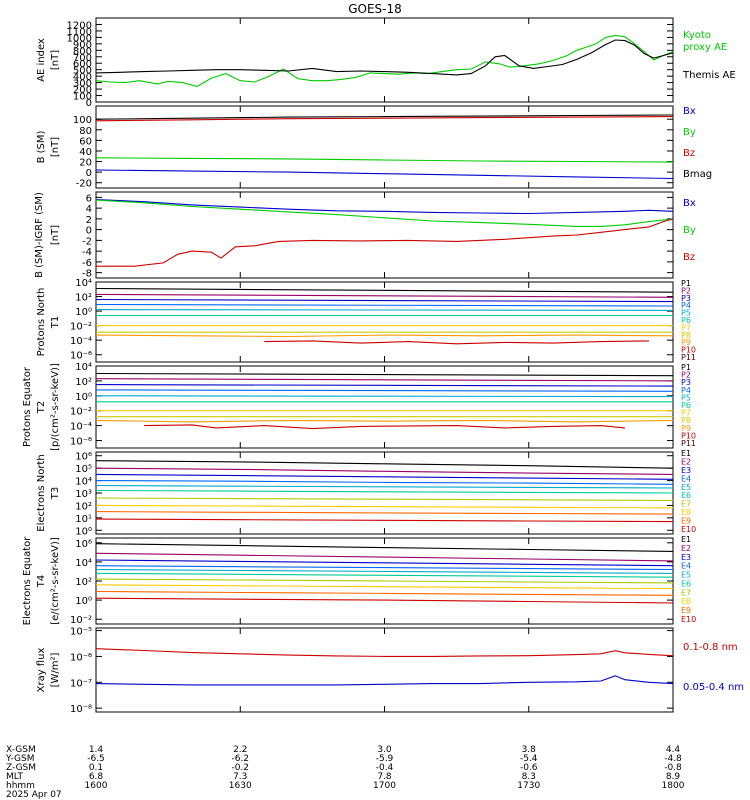  Describe the element at coordinates (384, 587) in the screenshot. I see `series-line-e8` at that location.